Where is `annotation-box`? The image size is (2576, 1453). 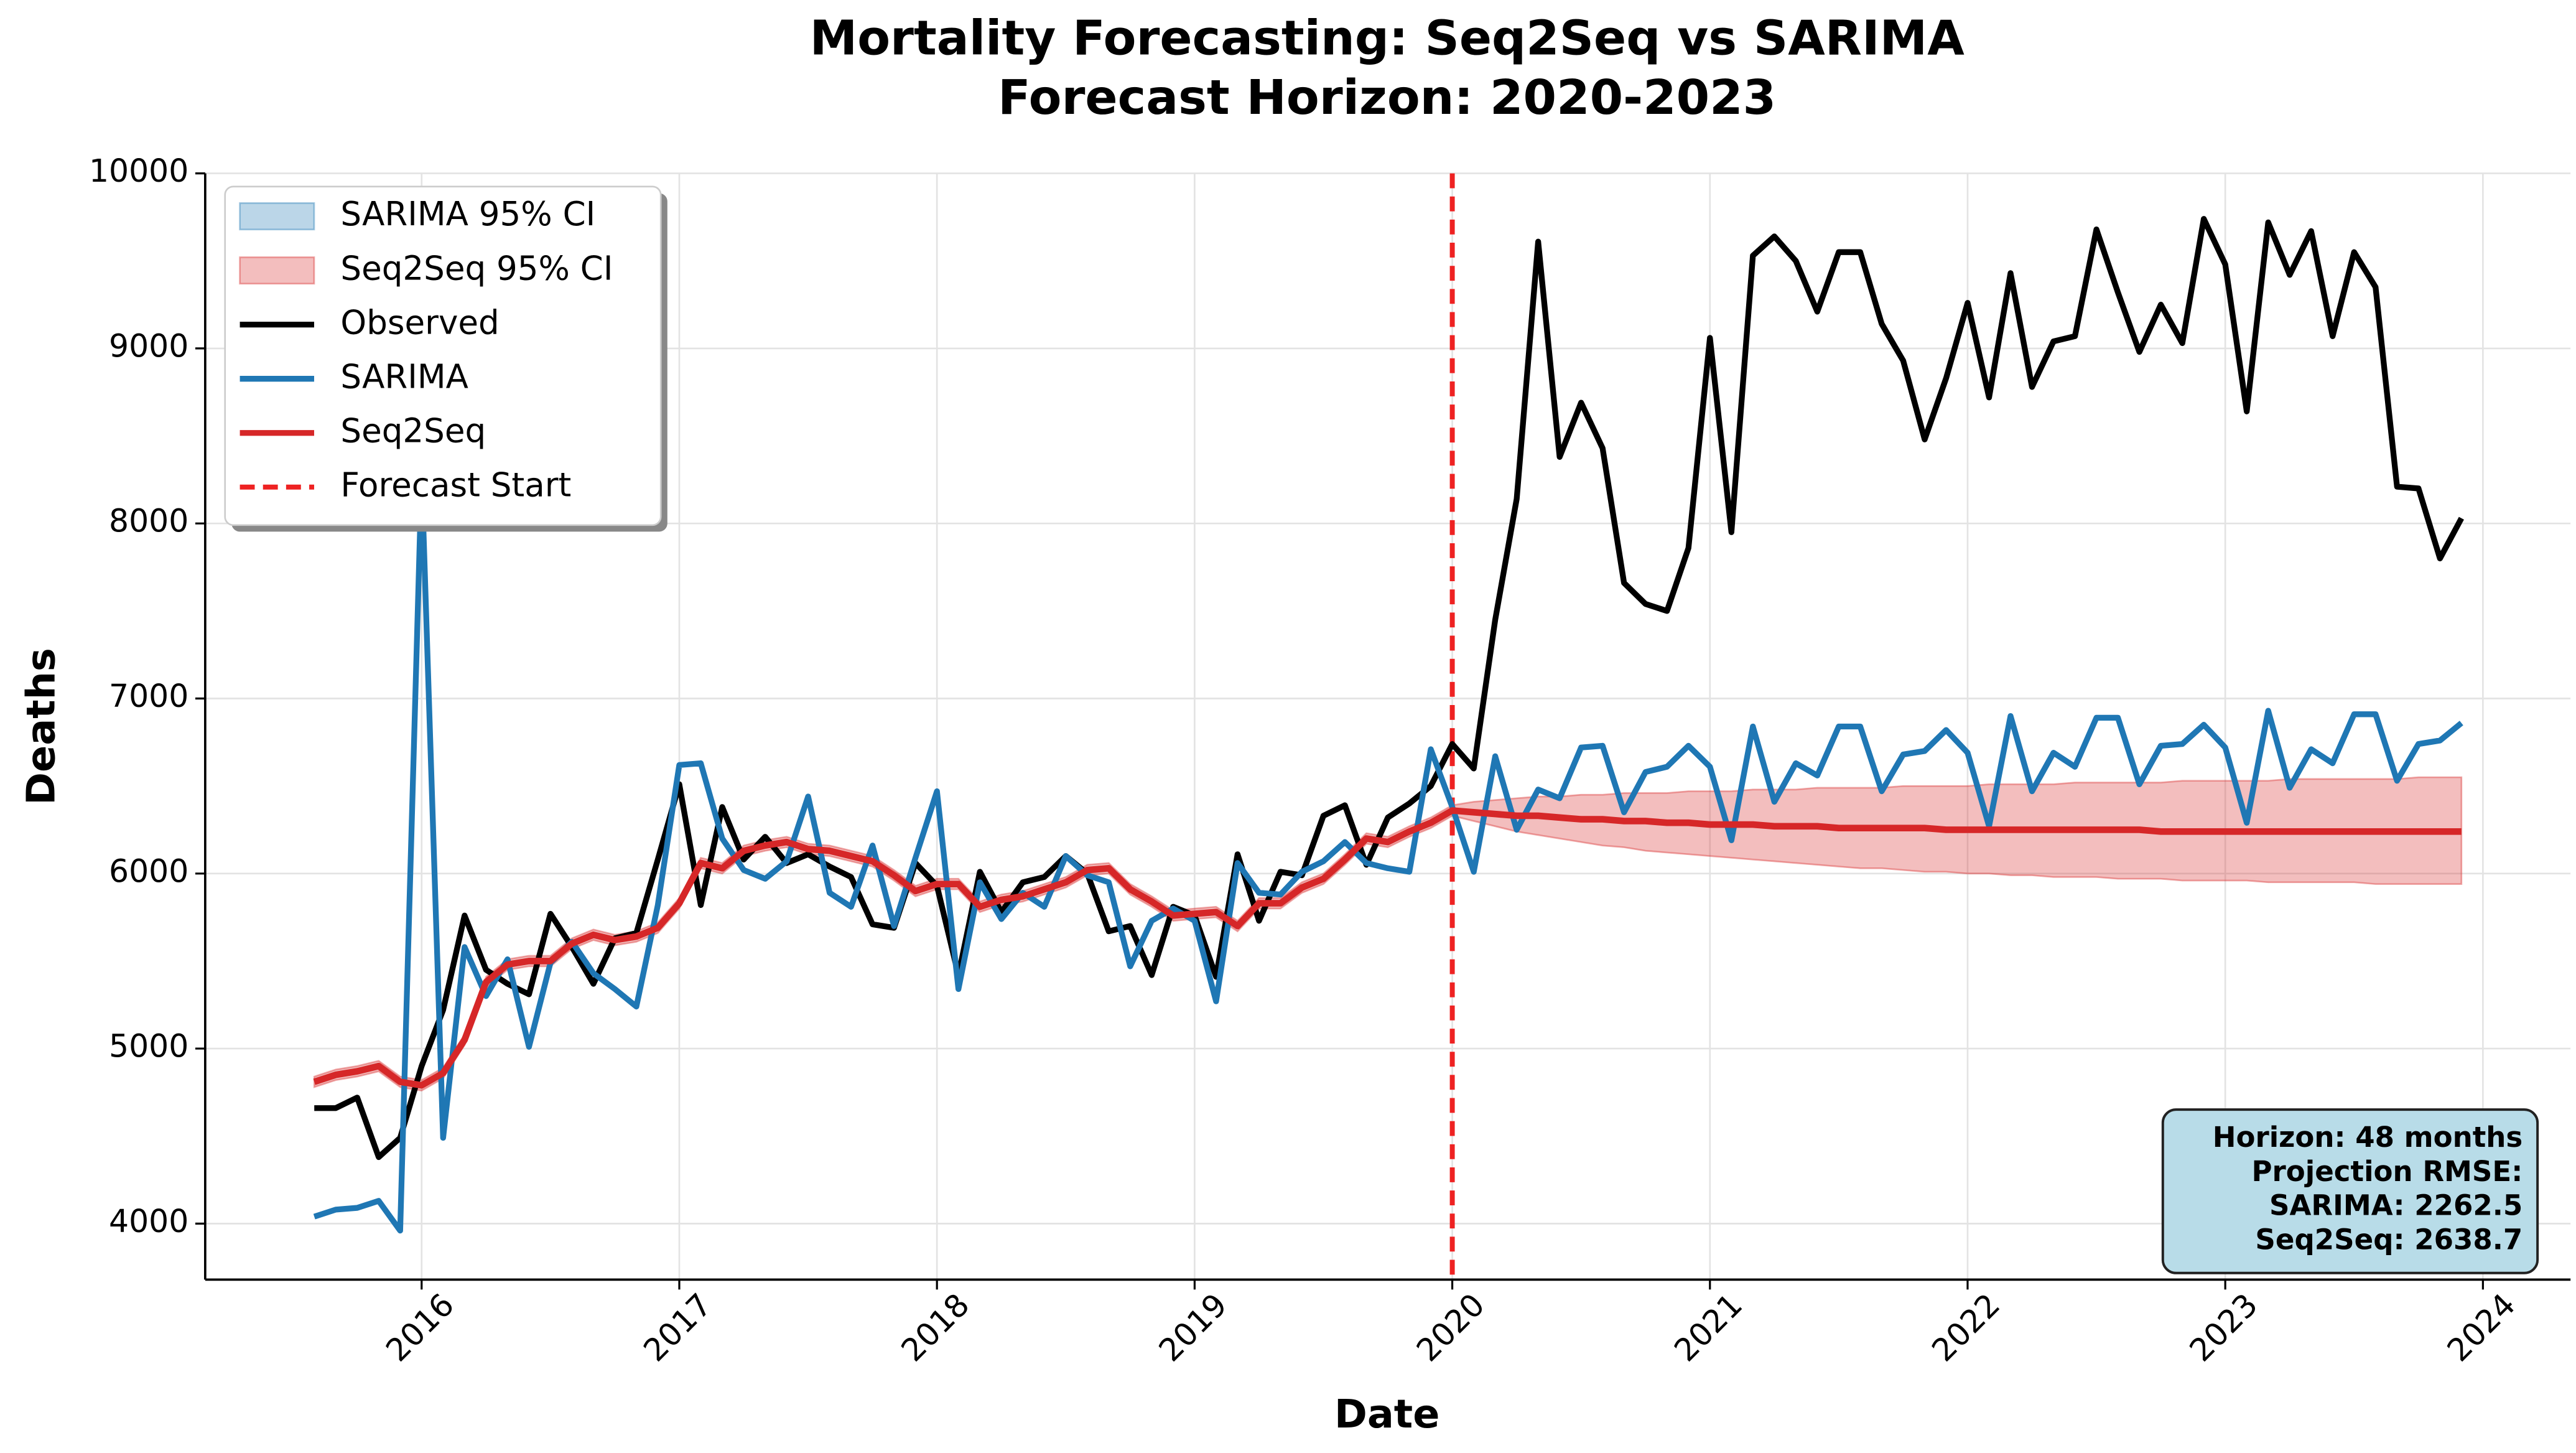 annotation-box is located at coordinates (2350, 1191).